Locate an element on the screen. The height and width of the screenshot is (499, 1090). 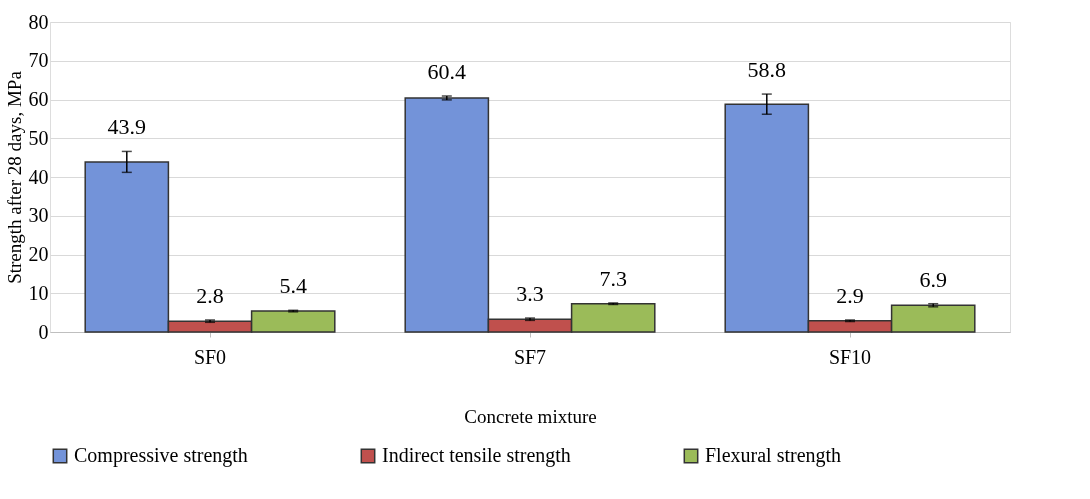
y-tick-label: 50 is located at coordinates (38, 137).